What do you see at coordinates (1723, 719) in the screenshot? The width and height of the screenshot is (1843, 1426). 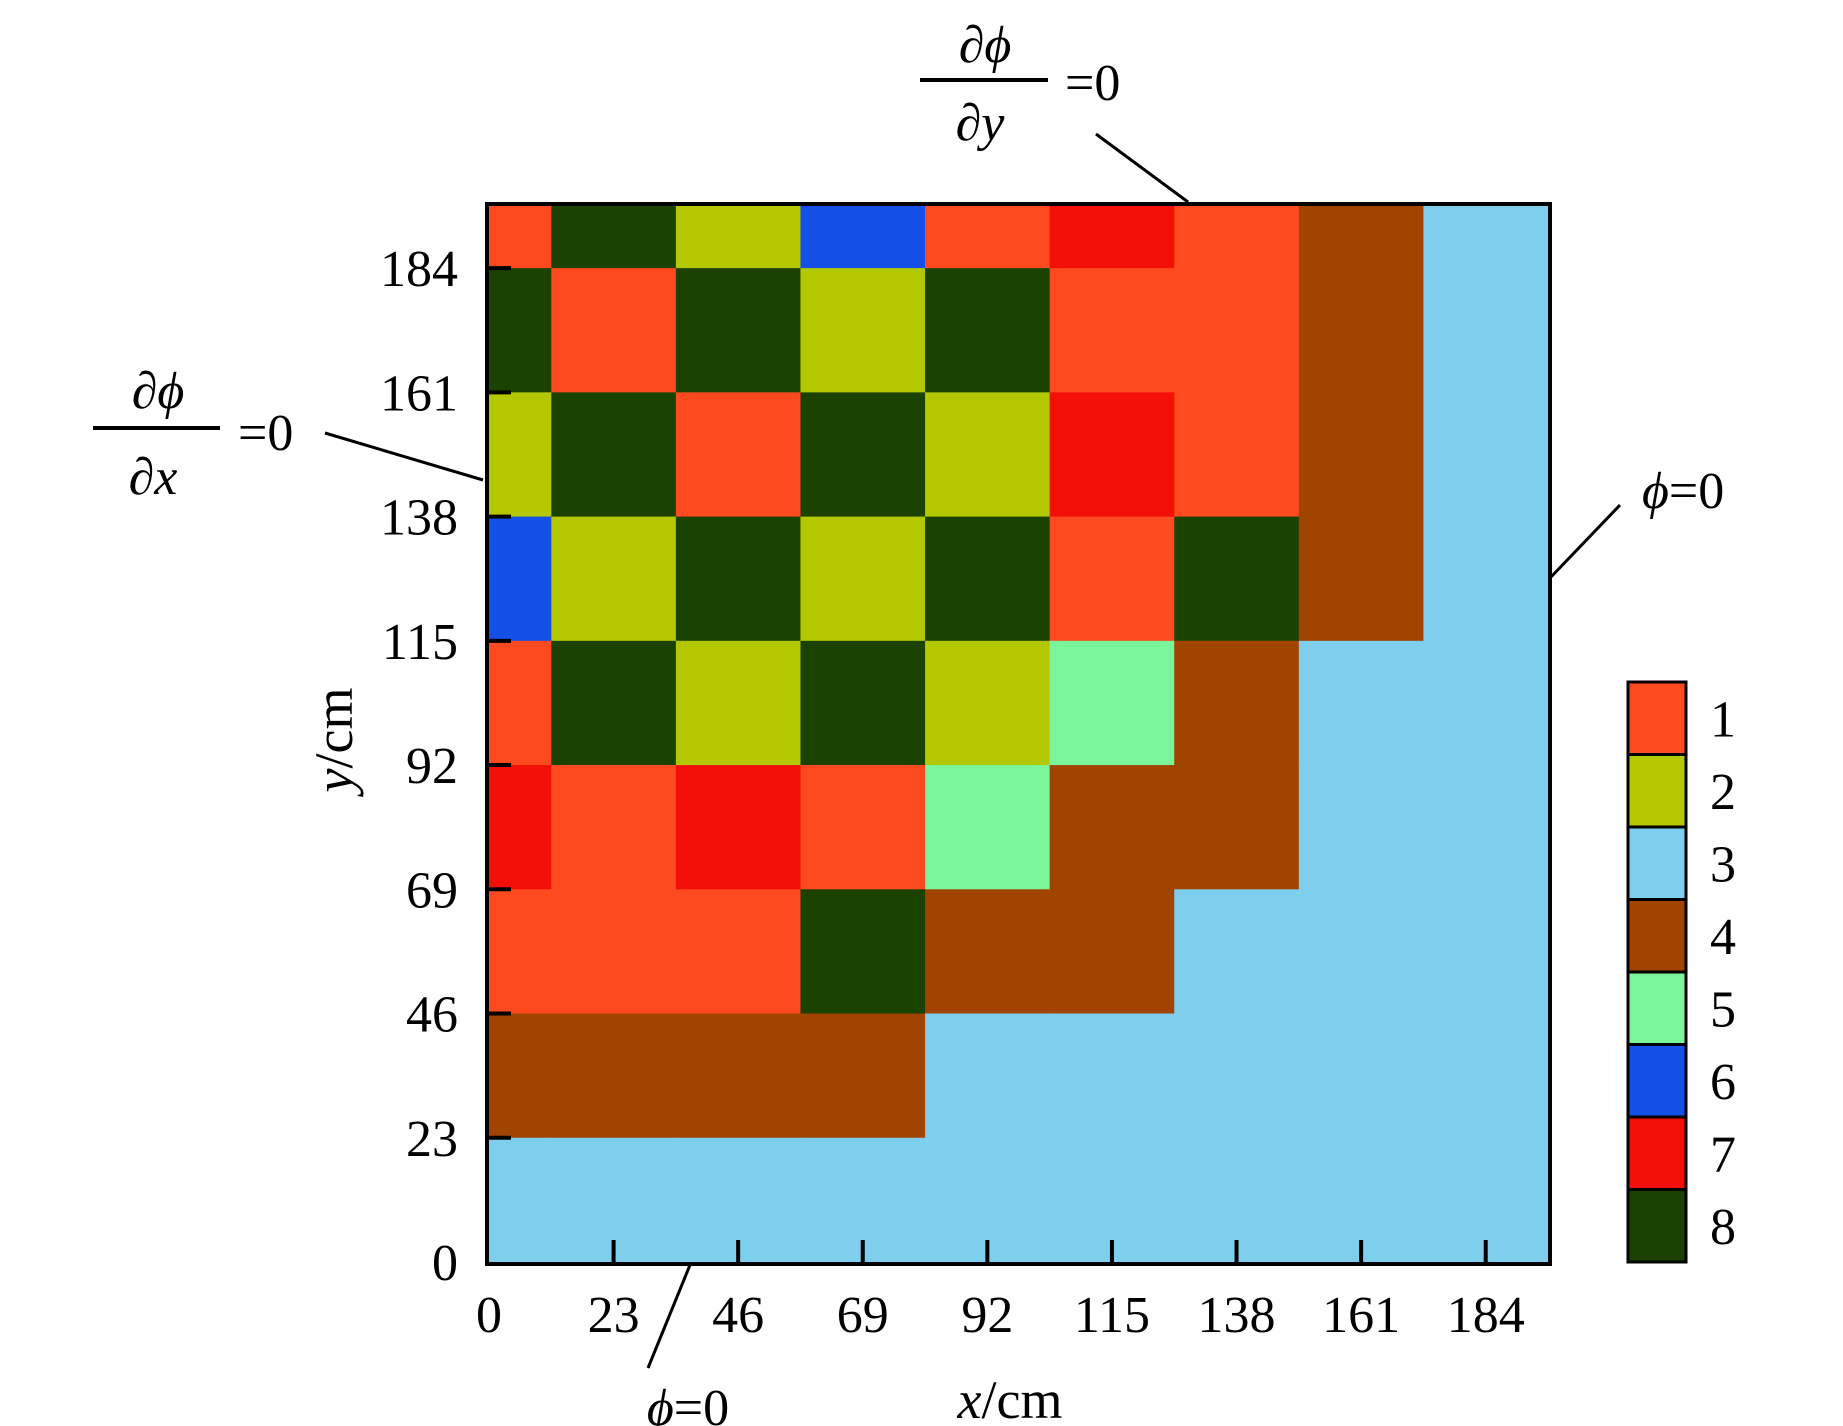 I see `legend-label: 1` at bounding box center [1723, 719].